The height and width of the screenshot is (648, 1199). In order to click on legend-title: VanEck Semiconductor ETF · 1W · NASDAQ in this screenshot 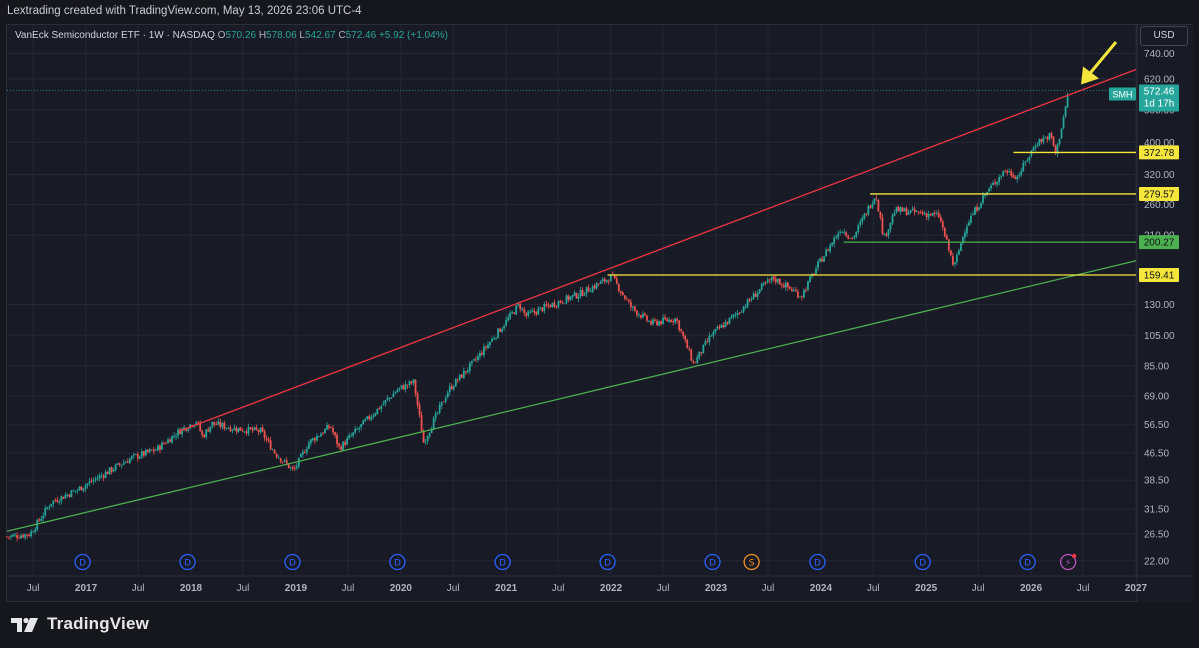, I will do `click(115, 35)`.